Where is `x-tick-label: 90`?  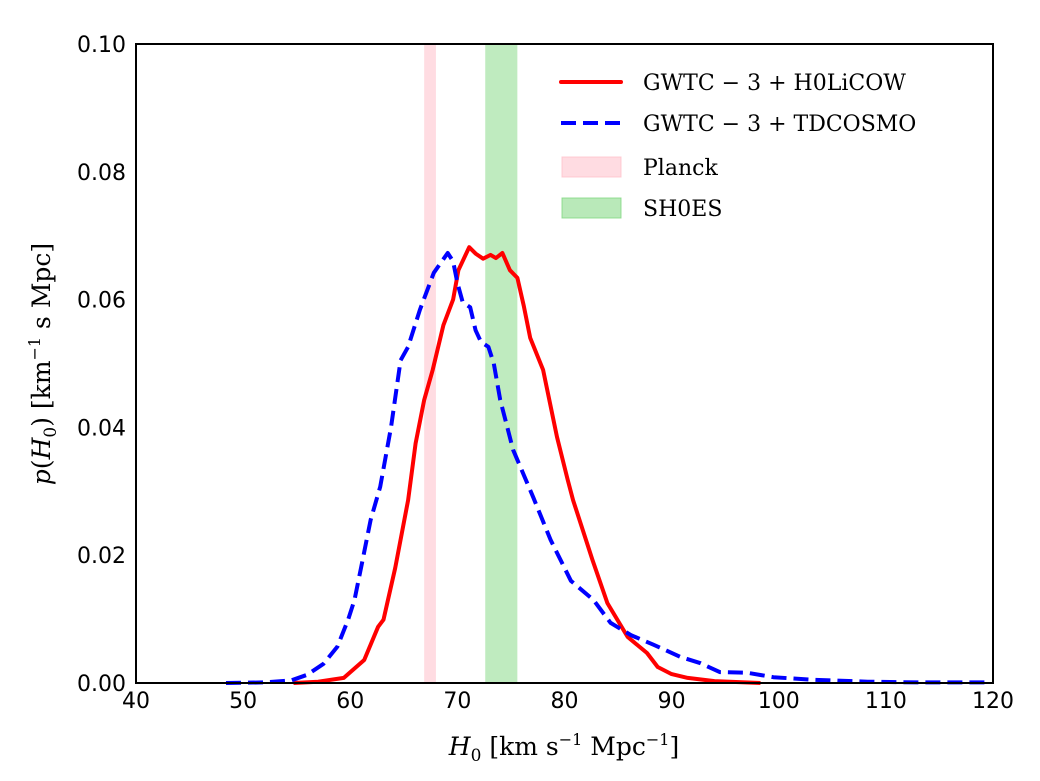
x-tick-label: 90 is located at coordinates (672, 701).